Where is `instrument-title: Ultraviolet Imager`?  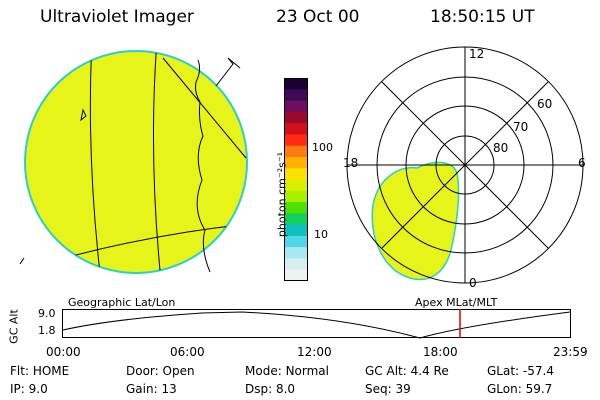
instrument-title: Ultraviolet Imager is located at coordinates (117, 17).